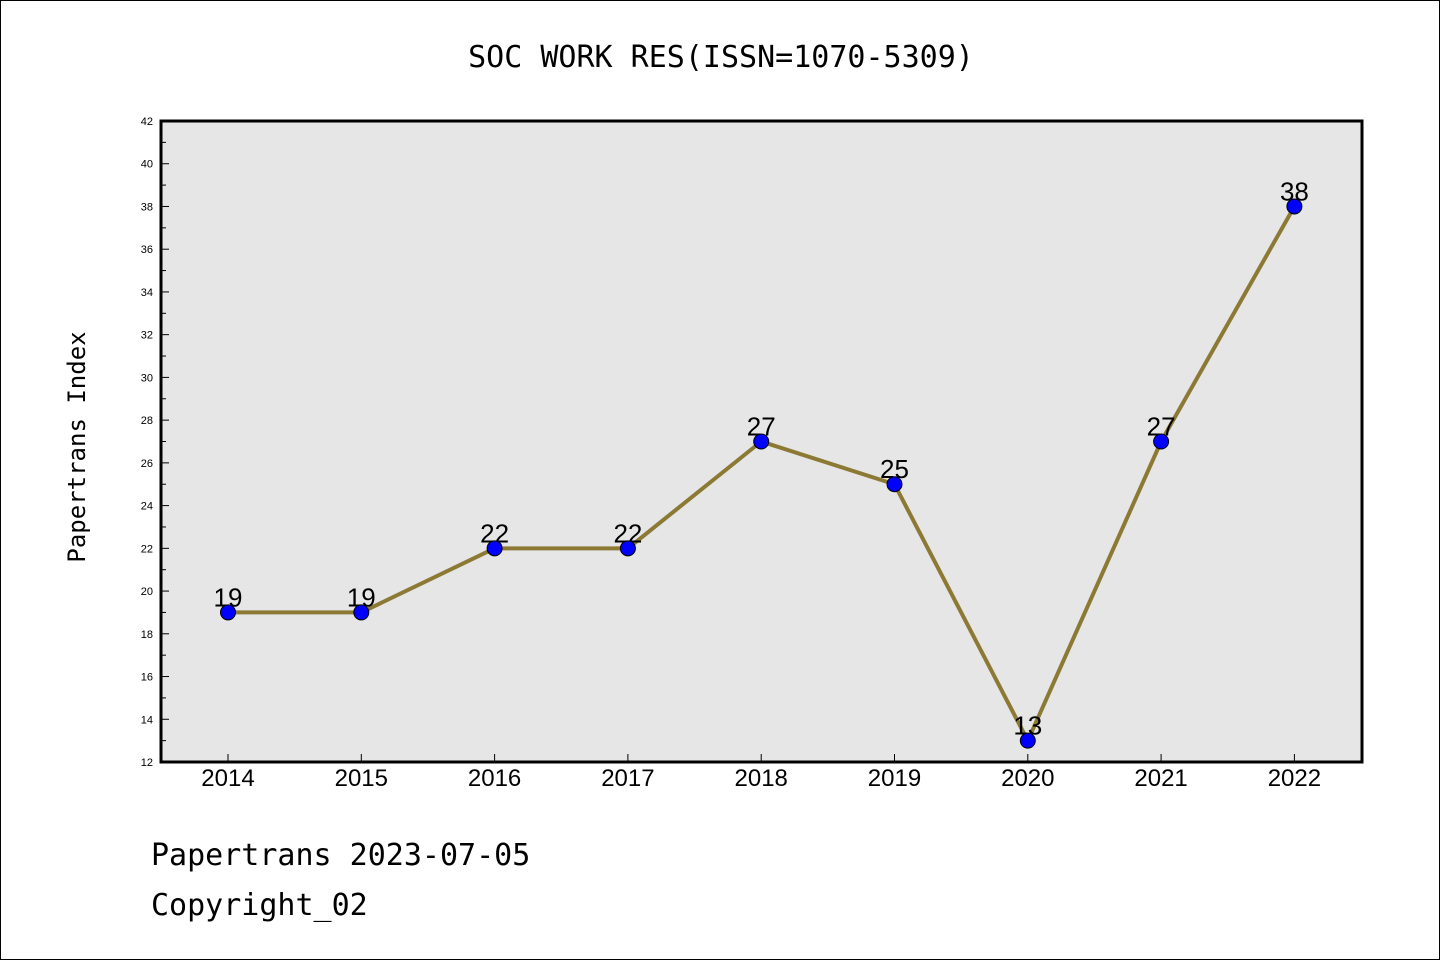 The width and height of the screenshot is (1440, 961). I want to click on y-axis: 12 14 16 18 20 22 24 26 28 30 32 34 36 38 40 42, so click(155, 442).